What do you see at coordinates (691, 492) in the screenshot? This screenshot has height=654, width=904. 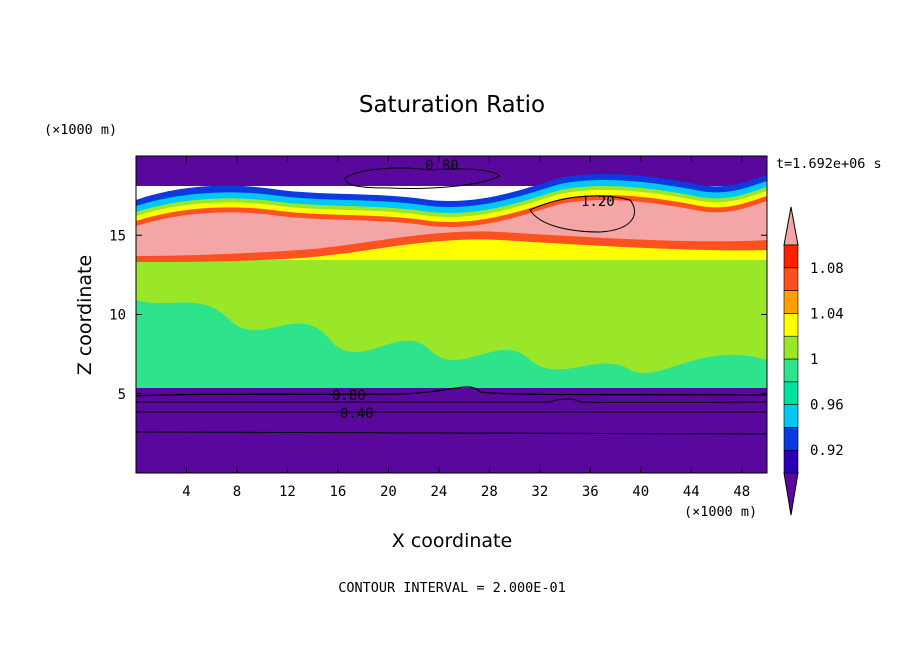 I see `x-tick-label: 44` at bounding box center [691, 492].